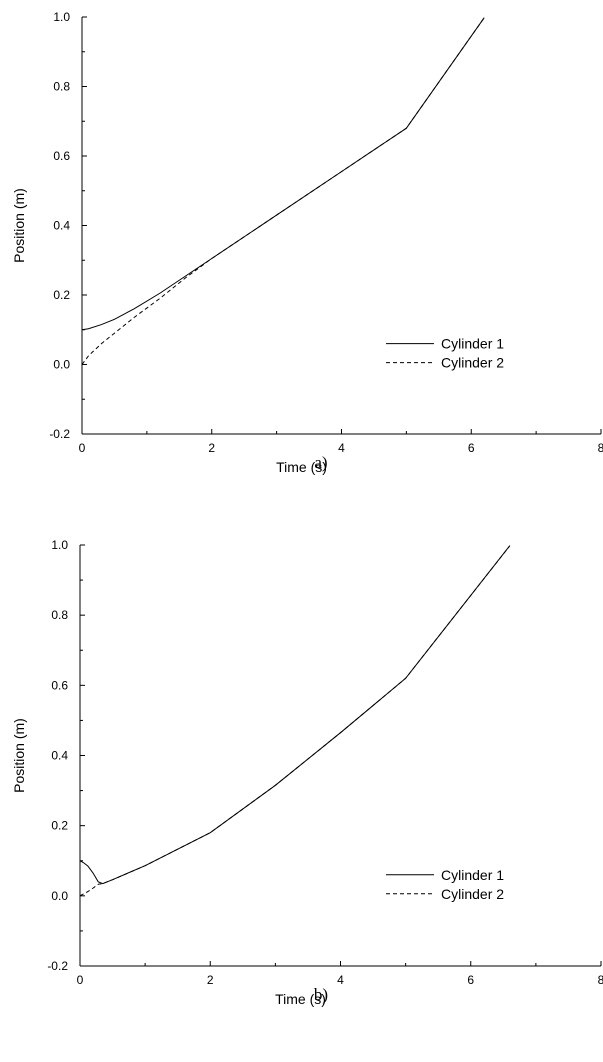  Describe the element at coordinates (320, 462) in the screenshot. I see `panel-caption: a)` at that location.